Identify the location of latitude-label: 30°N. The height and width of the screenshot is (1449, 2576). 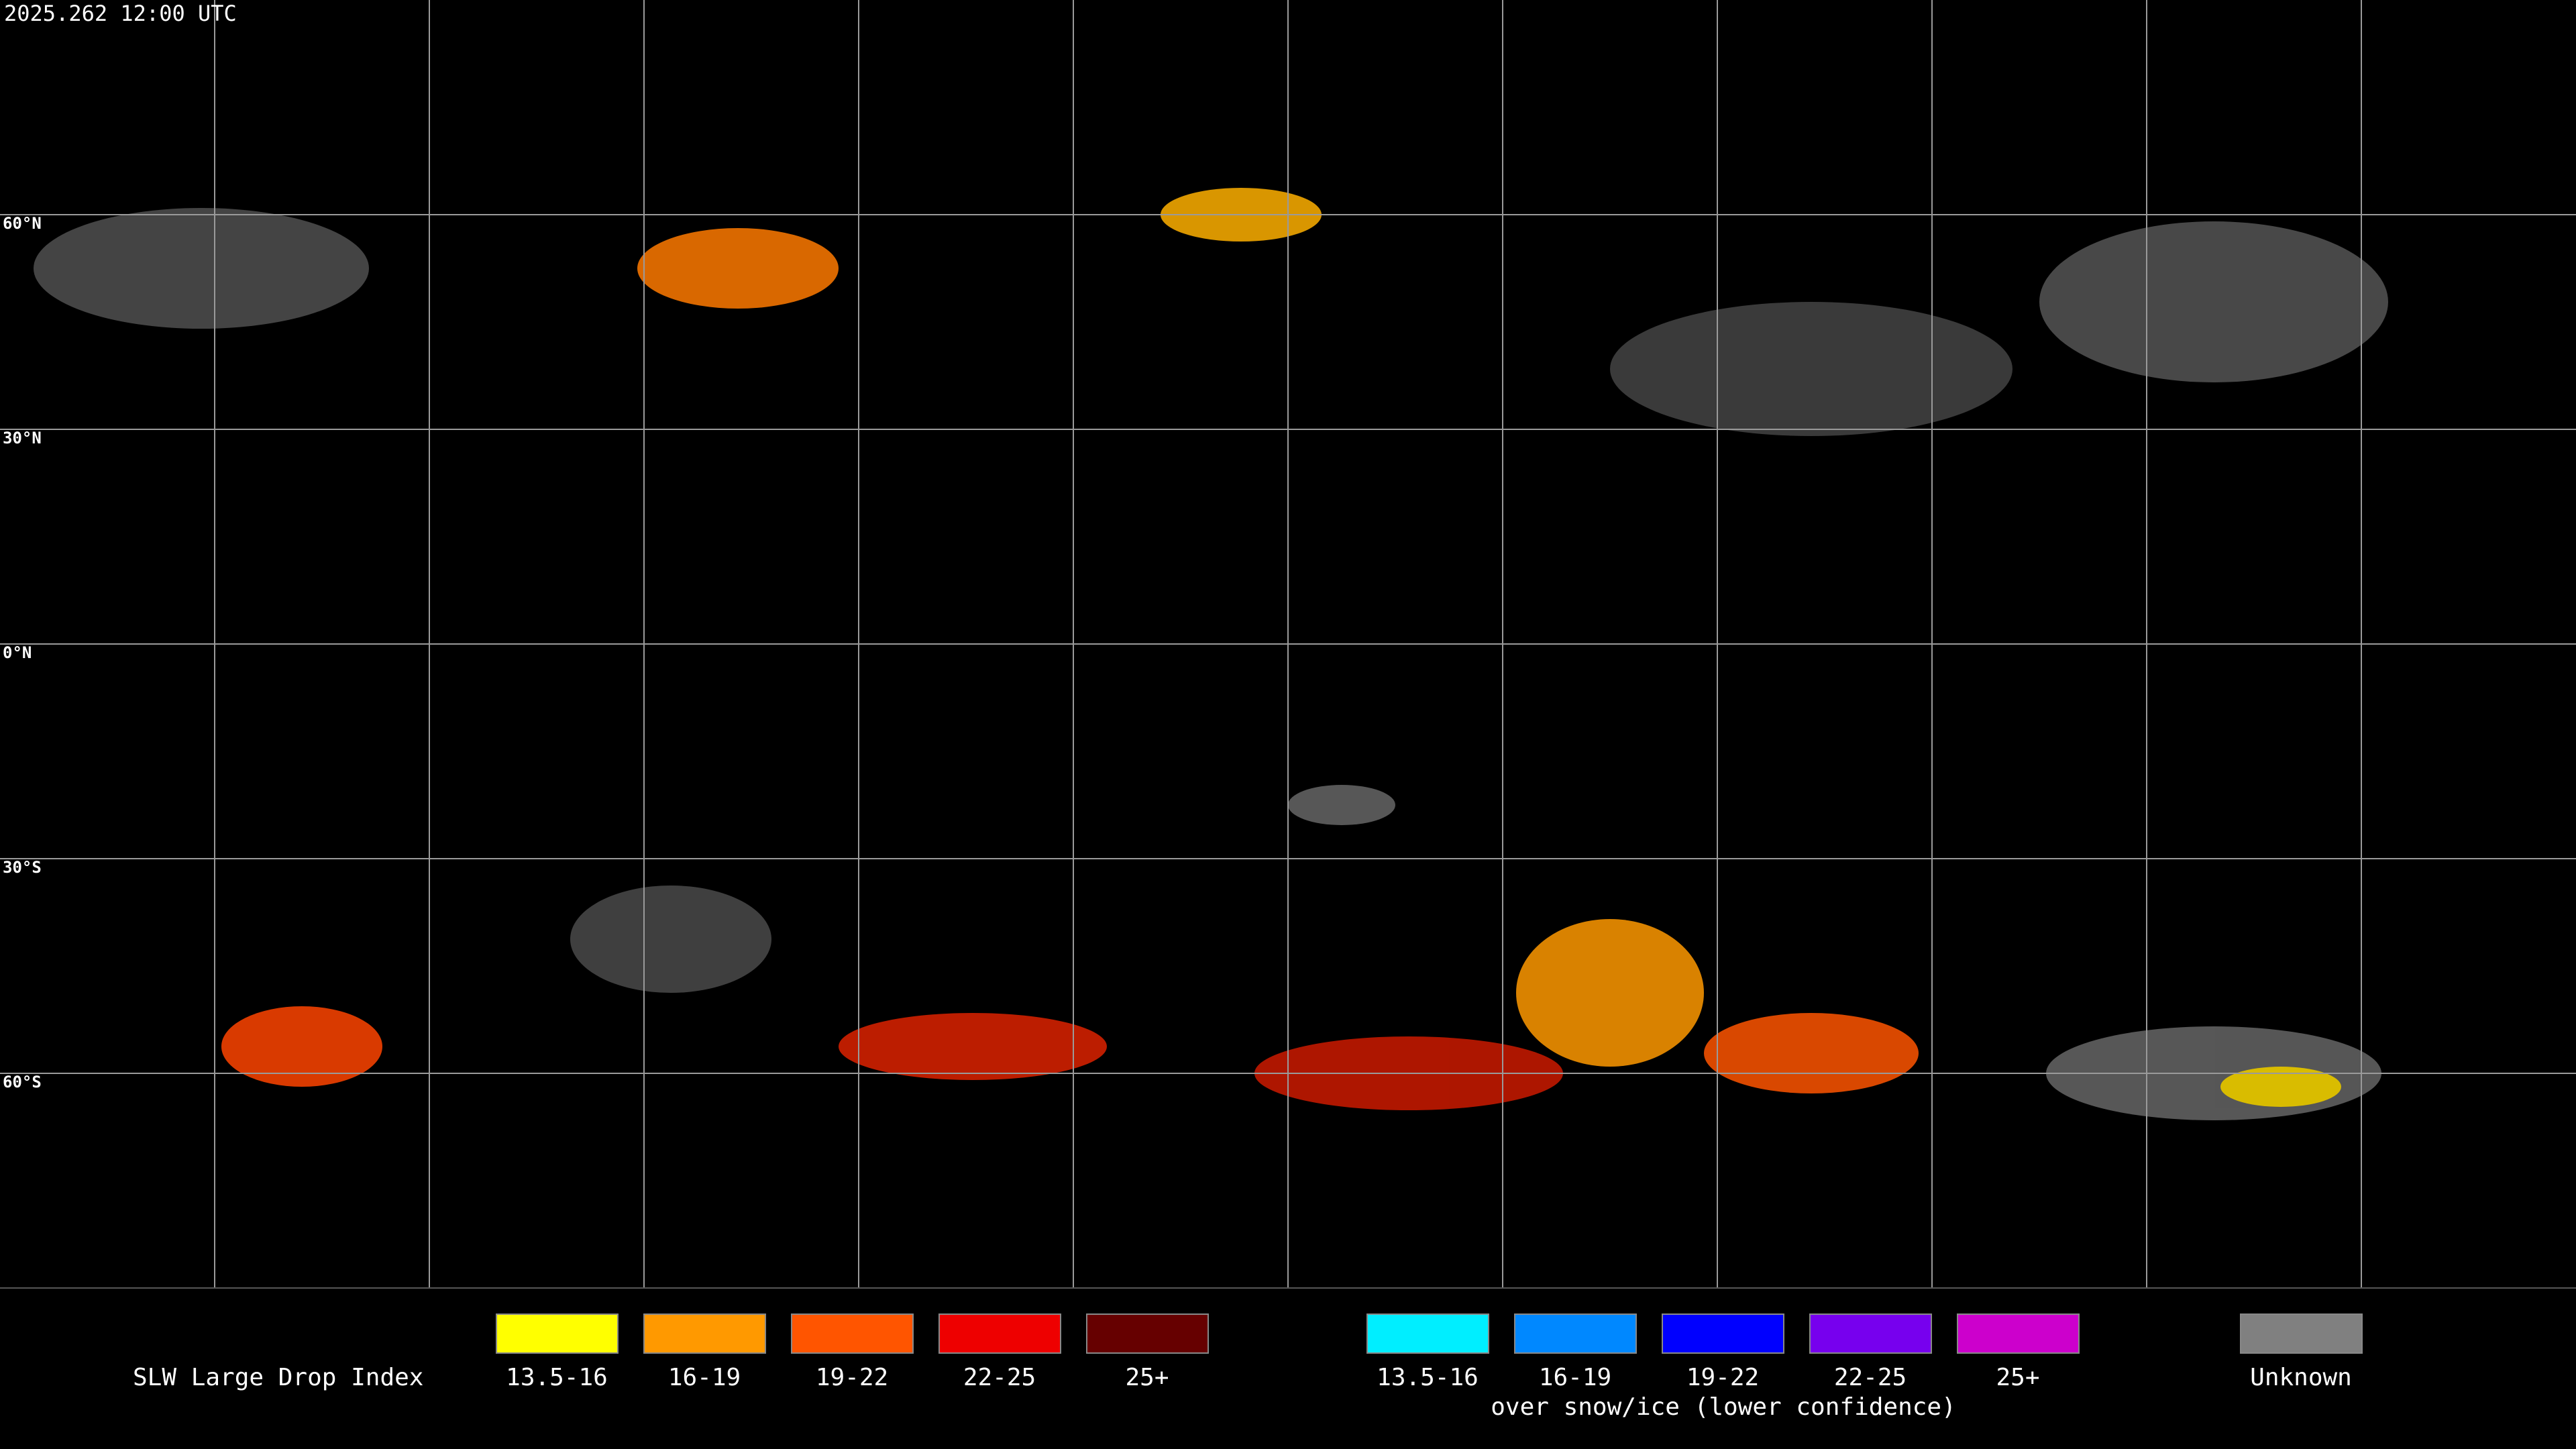
(22, 438).